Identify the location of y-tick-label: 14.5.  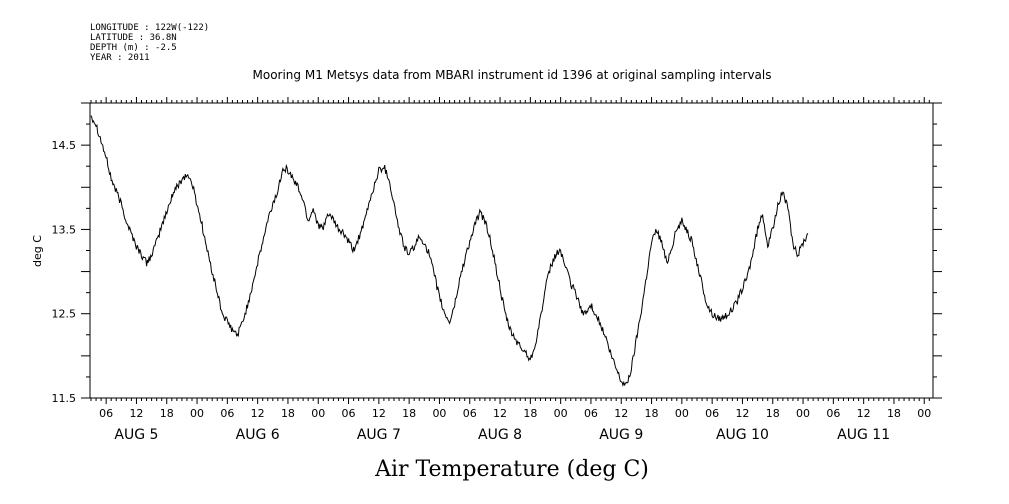
(64, 145).